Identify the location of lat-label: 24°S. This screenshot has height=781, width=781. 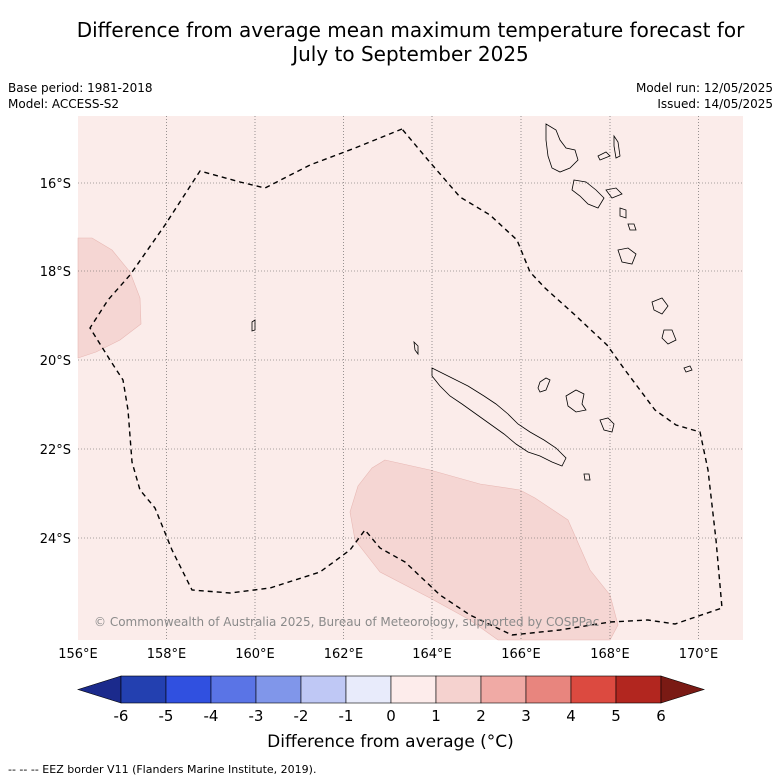
(55, 539).